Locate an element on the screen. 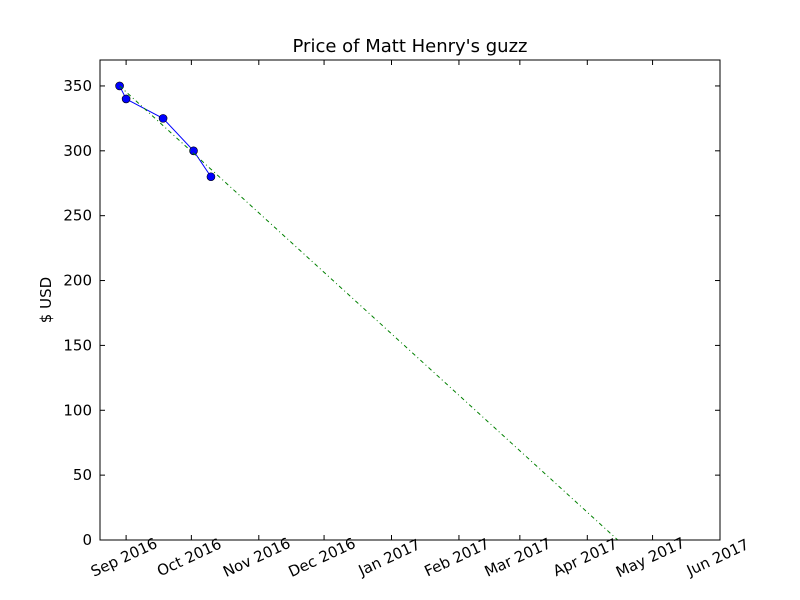 This screenshot has height=600, width=800. y-tick-label: 350 is located at coordinates (77, 86).